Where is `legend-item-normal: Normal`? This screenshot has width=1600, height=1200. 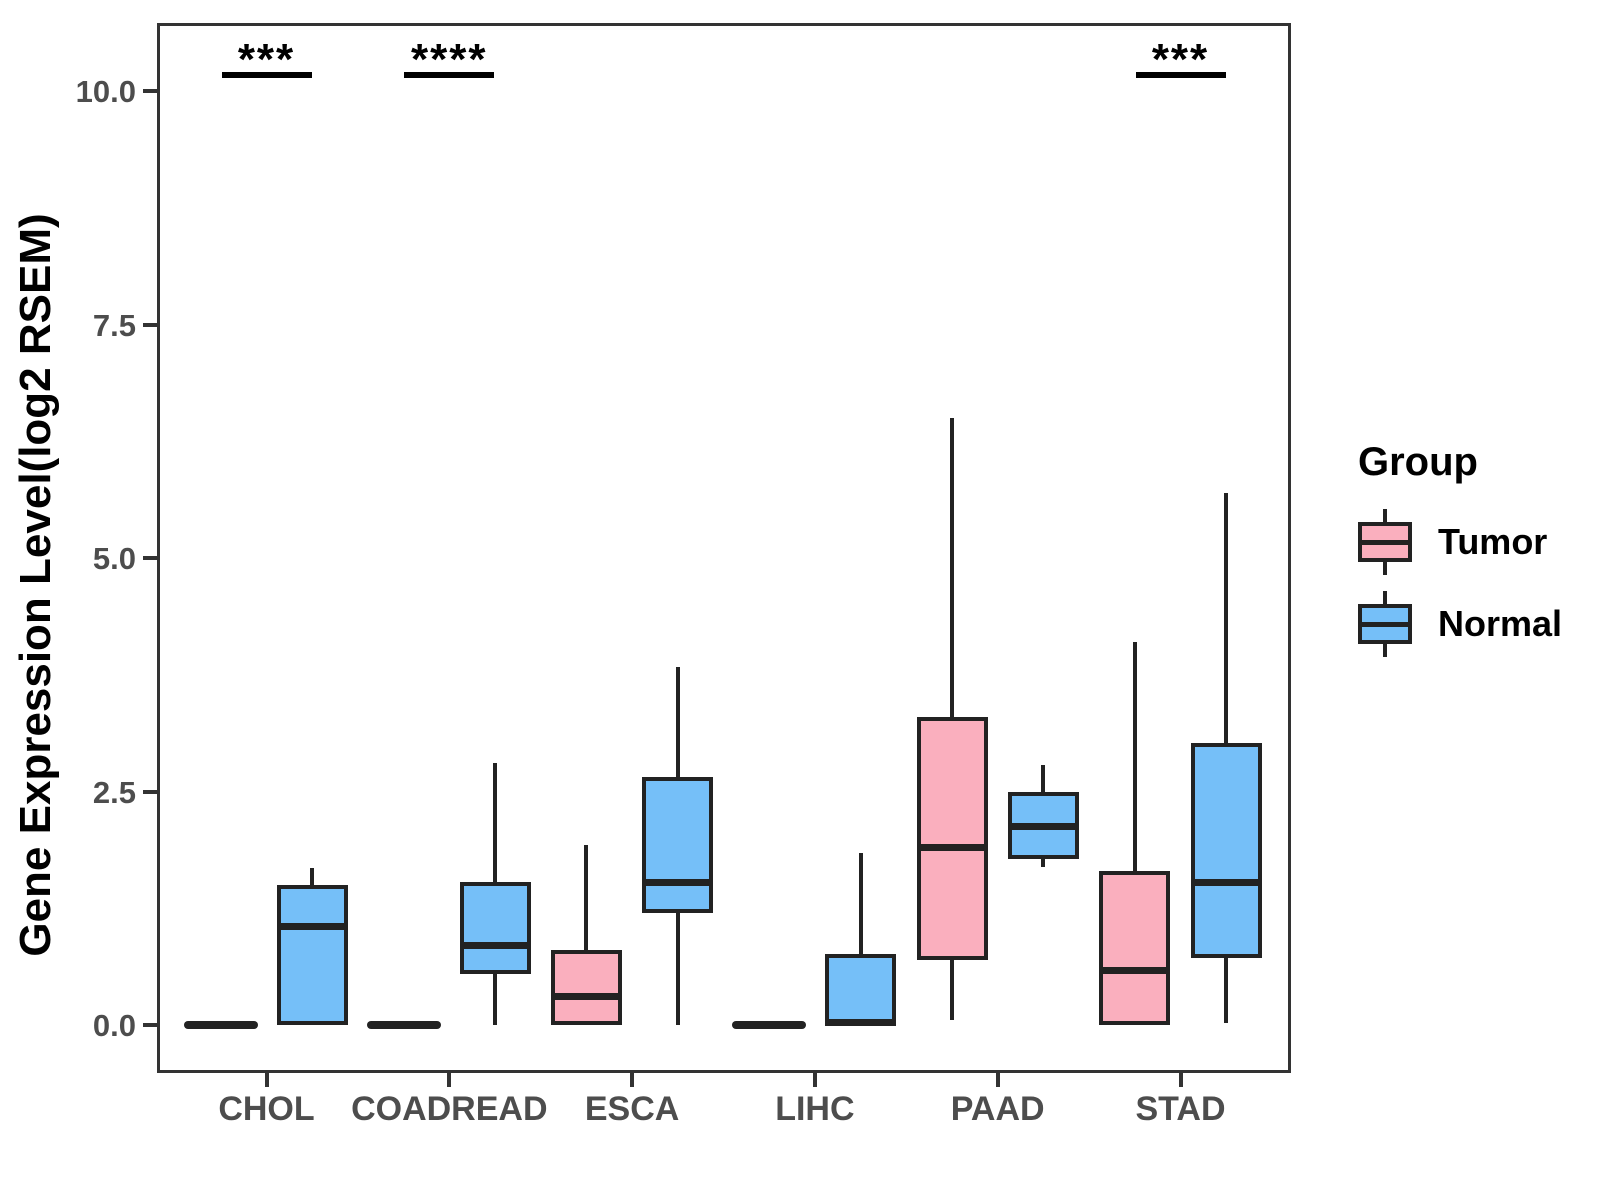
legend-item-normal: Normal is located at coordinates (1460, 624).